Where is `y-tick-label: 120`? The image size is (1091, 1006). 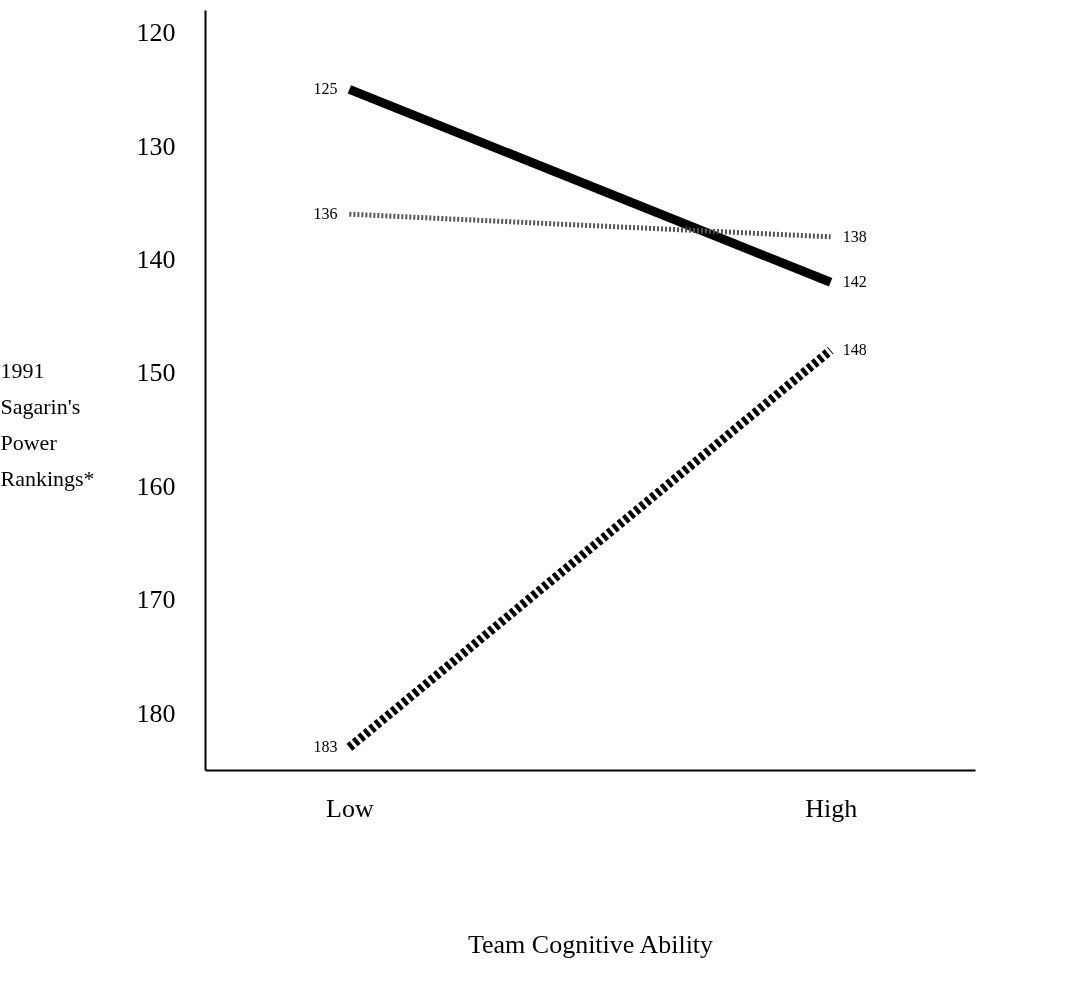
y-tick-label: 120 is located at coordinates (156, 33).